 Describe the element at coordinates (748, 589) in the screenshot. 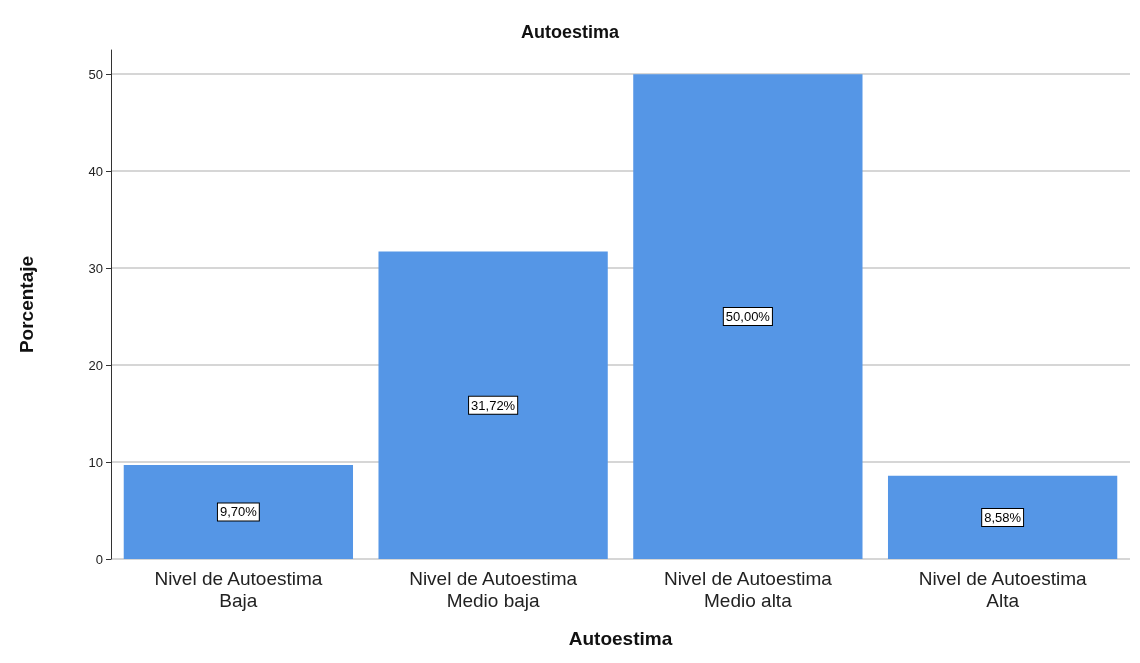

I see `x-tick-label: Nivel de Autoestima Medio alta` at that location.